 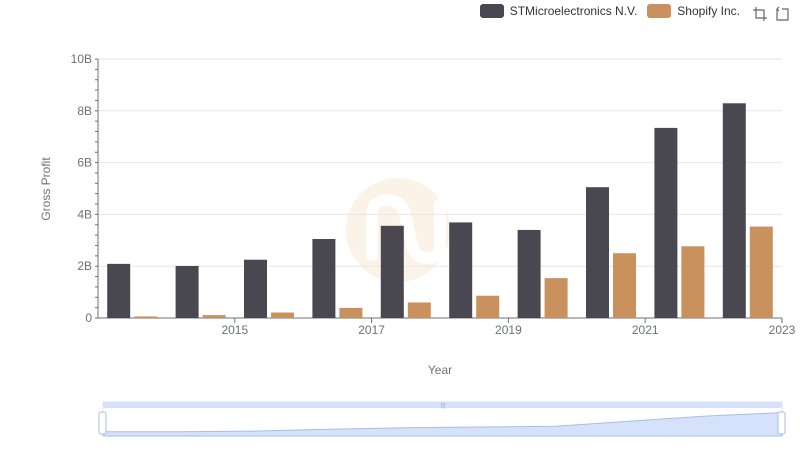 What do you see at coordinates (556, 298) in the screenshot?
I see `bar-shopify-2020` at bounding box center [556, 298].